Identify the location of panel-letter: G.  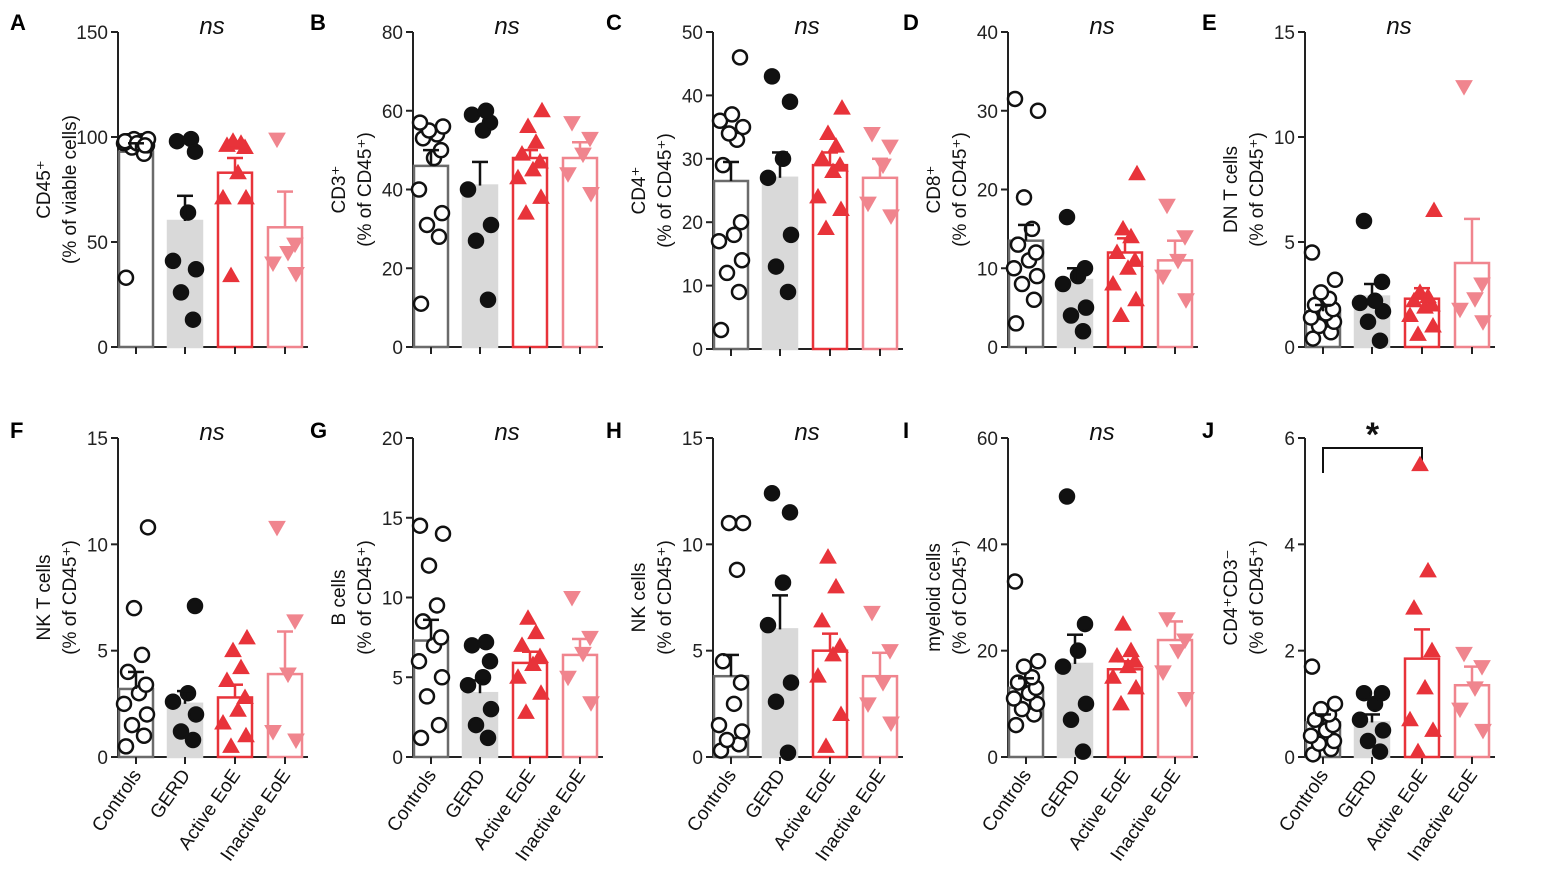
(318, 430).